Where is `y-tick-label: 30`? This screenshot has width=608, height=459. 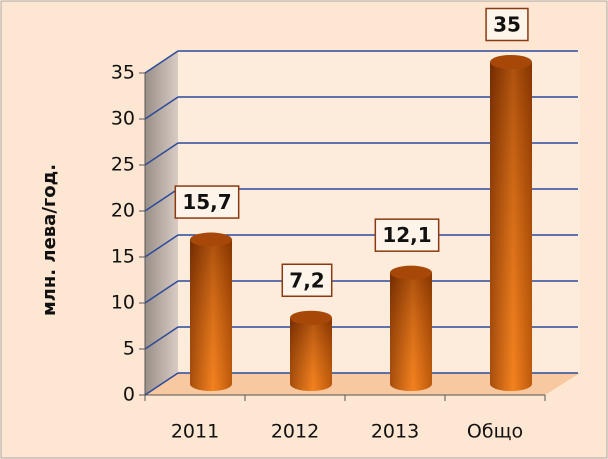 y-tick-label: 30 is located at coordinates (123, 119).